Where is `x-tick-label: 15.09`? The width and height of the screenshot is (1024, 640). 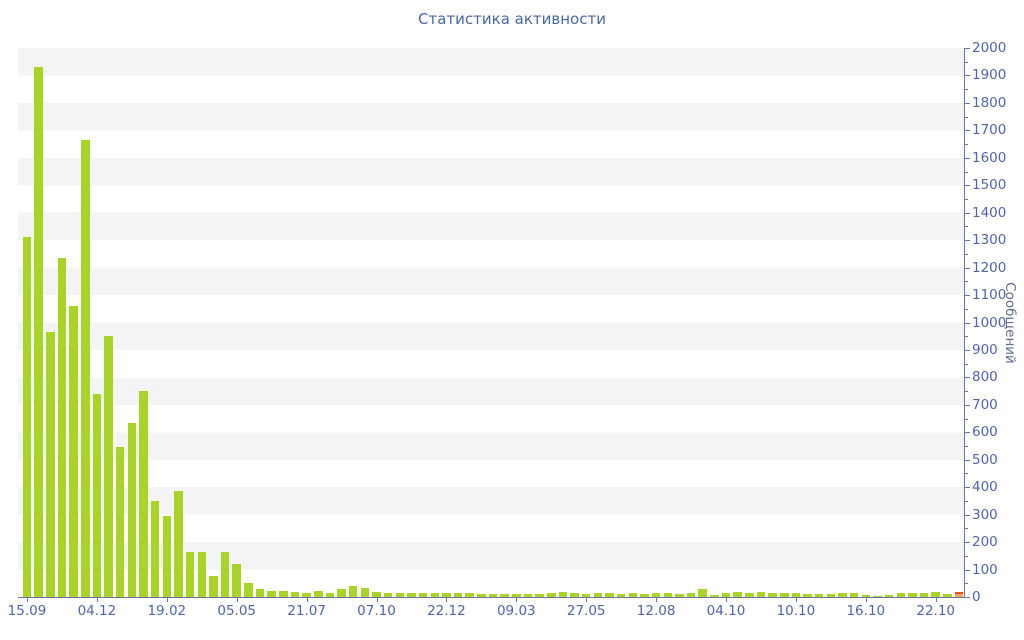 x-tick-label: 15.09 is located at coordinates (27, 611).